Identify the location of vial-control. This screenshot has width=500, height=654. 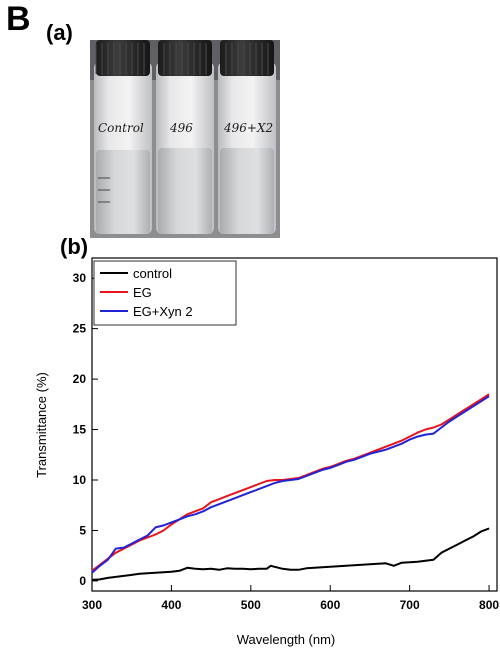
(123, 137).